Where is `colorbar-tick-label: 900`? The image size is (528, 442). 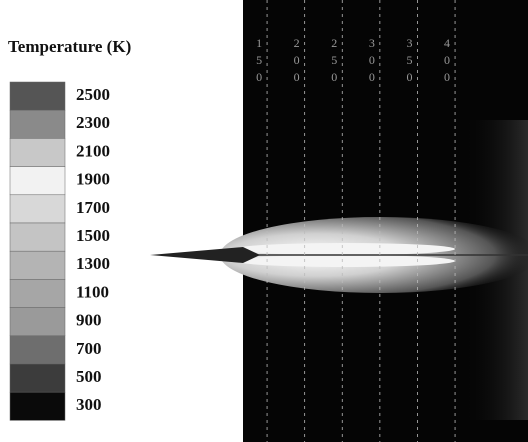 colorbar-tick-label: 900 is located at coordinates (89, 320).